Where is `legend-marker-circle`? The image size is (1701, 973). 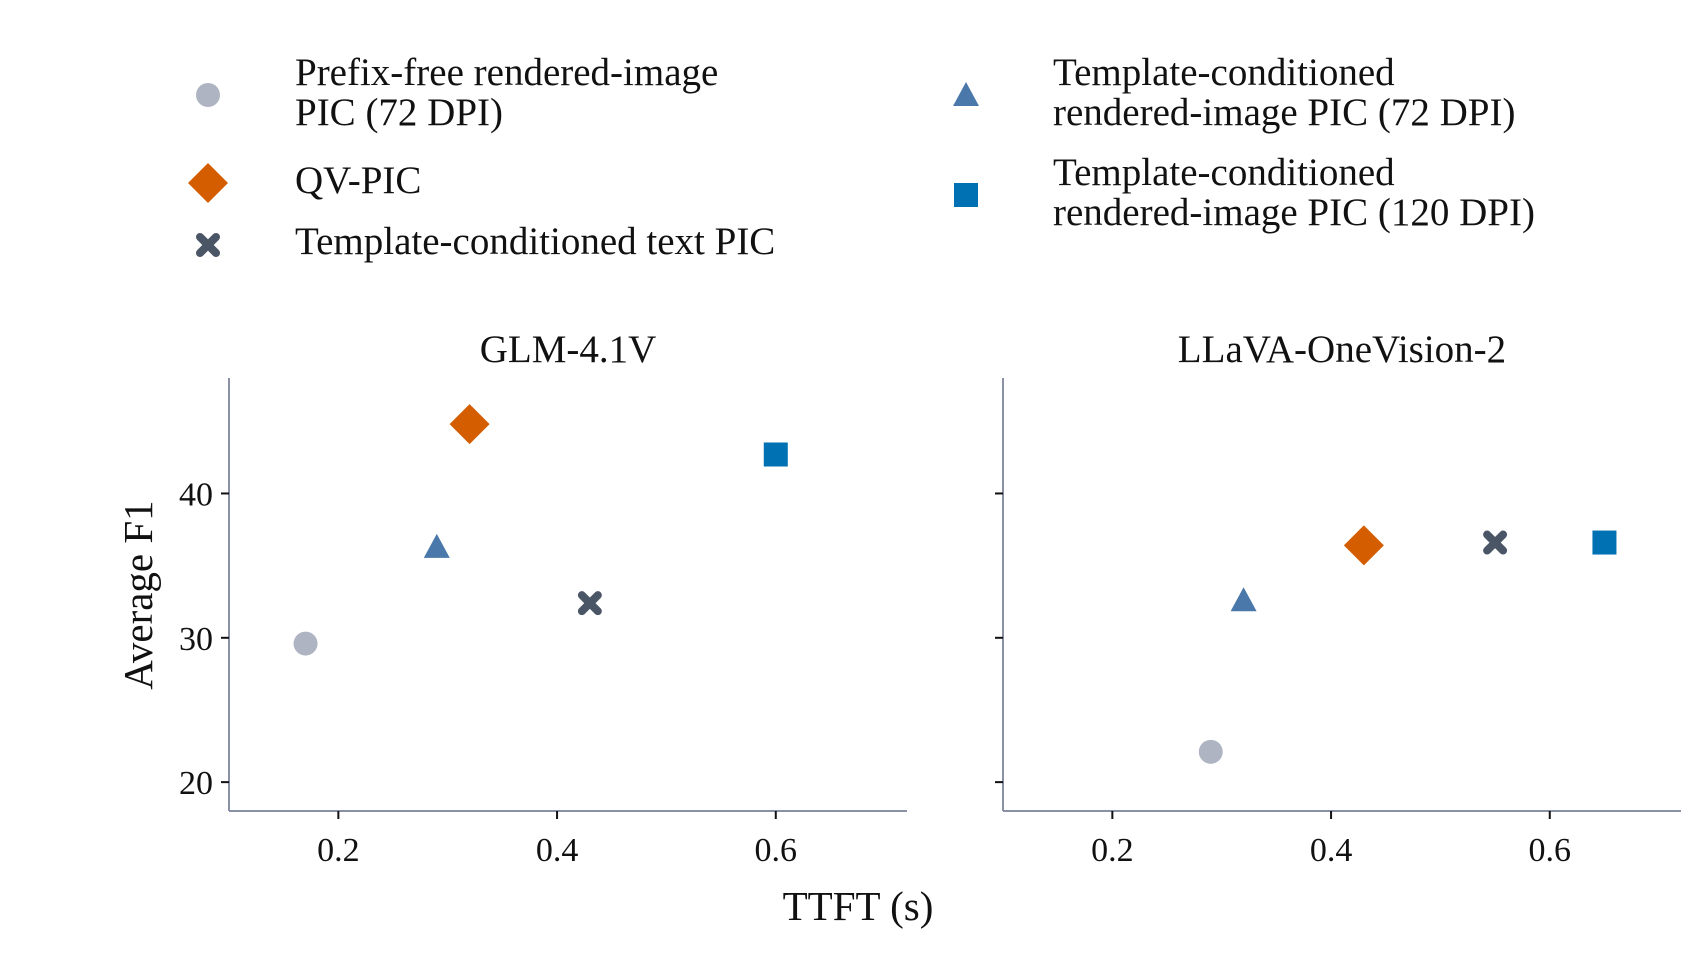
legend-marker-circle is located at coordinates (208, 95).